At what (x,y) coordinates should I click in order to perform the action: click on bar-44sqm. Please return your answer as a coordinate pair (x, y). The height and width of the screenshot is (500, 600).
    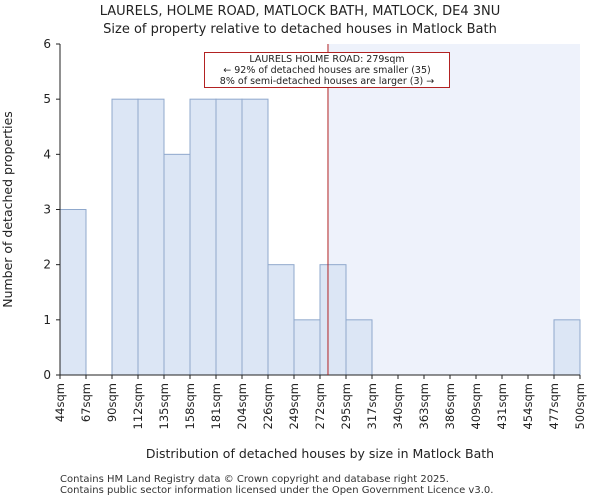
    Looking at the image, I should click on (73, 292).